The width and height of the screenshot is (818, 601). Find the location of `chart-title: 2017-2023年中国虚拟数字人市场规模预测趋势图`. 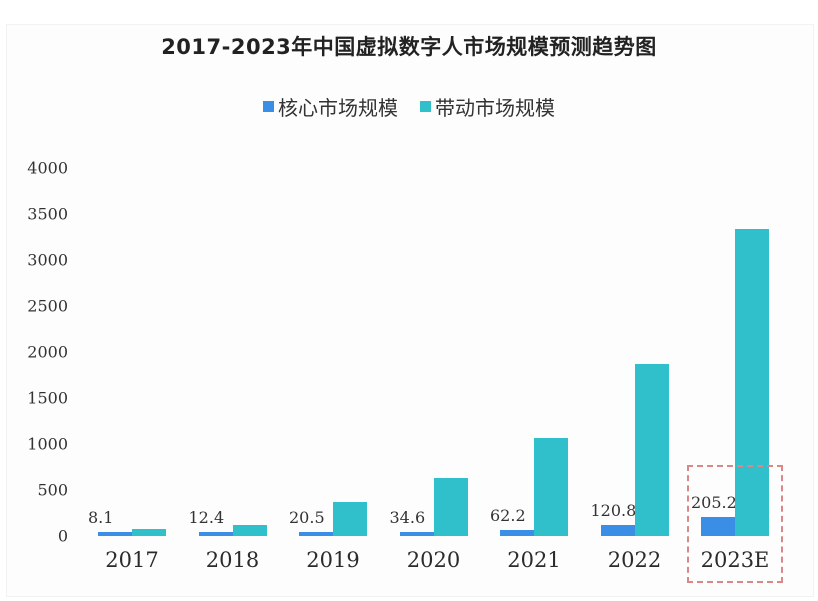

chart-title: 2017-2023年中国虚拟数字人市场规模预测趋势图 is located at coordinates (409, 47).